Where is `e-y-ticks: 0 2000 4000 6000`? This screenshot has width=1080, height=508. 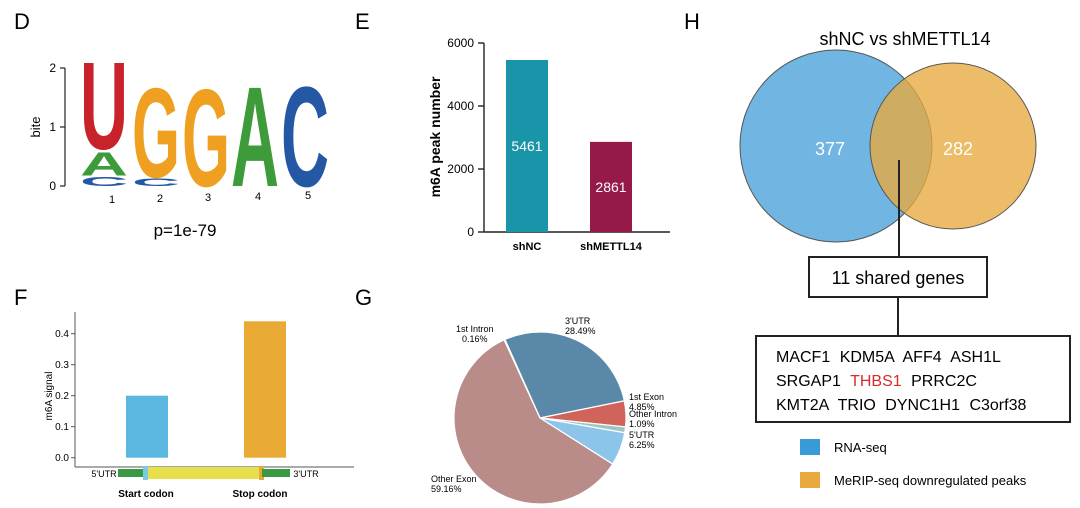 e-y-ticks: 0 2000 4000 6000 is located at coordinates (465, 137).